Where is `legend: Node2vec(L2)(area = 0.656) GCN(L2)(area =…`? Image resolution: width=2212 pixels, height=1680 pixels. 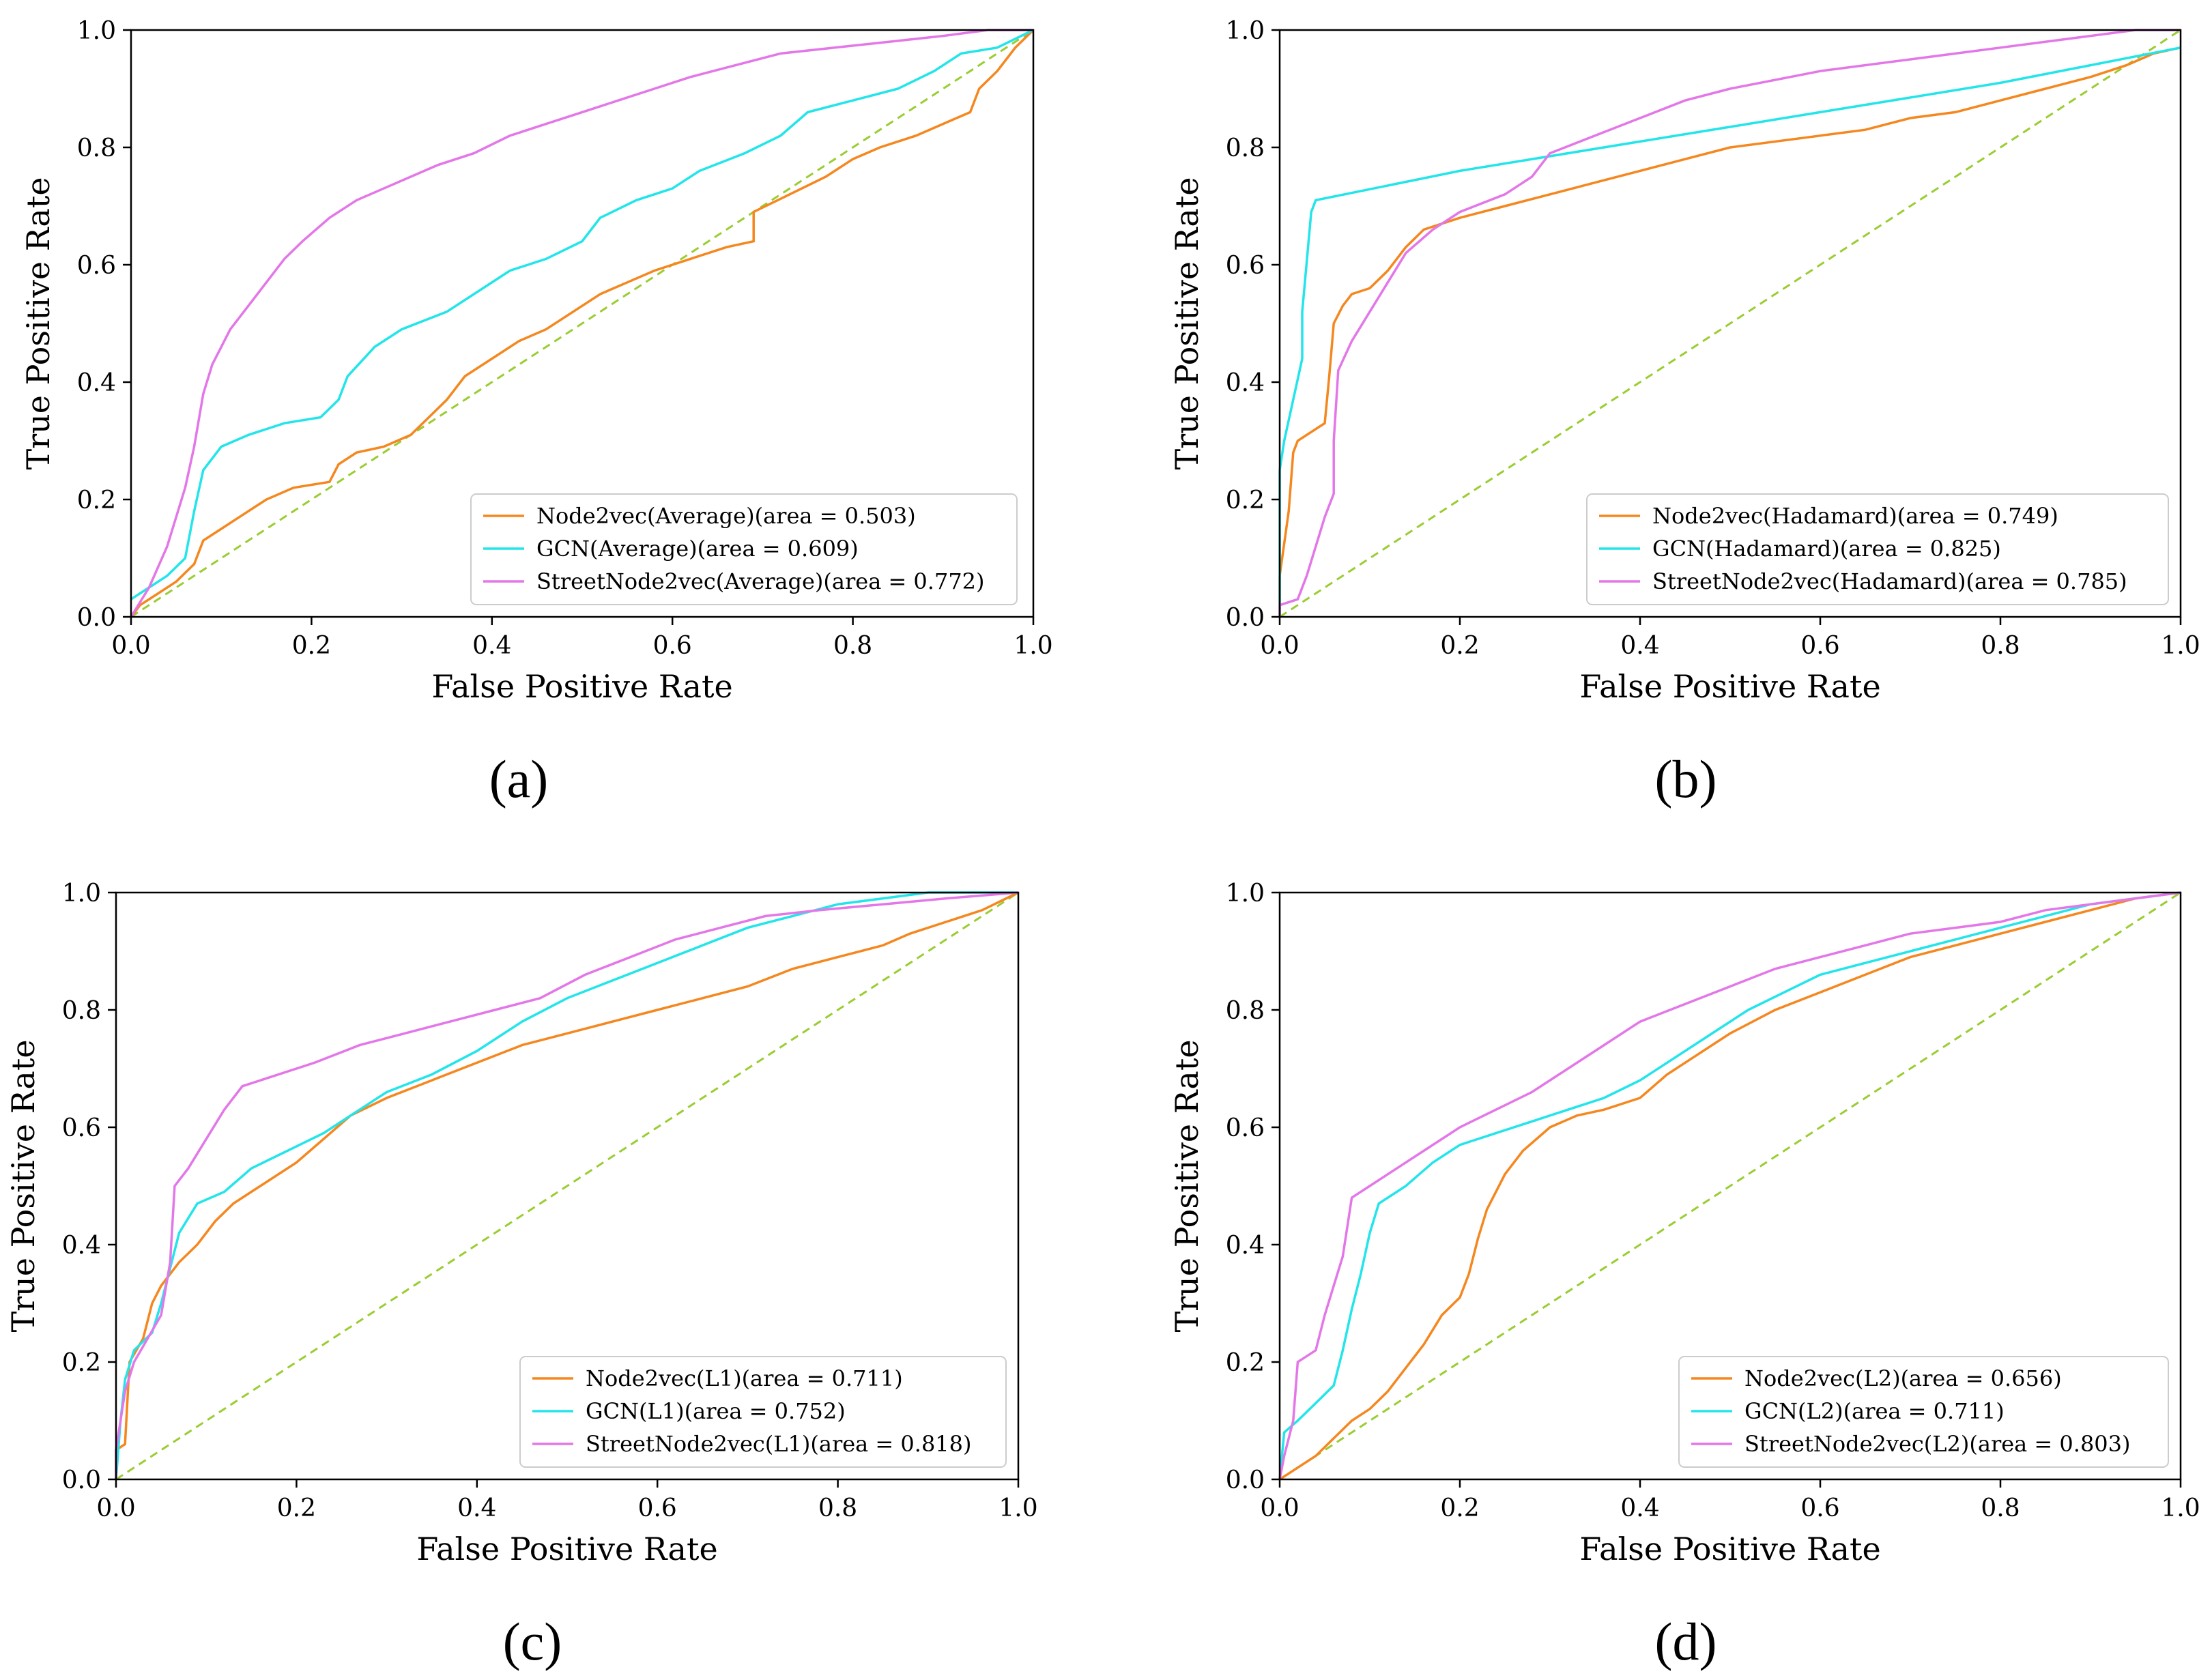 legend: Node2vec(L2)(area = 0.656) GCN(L2)(area =… is located at coordinates (1924, 1412).